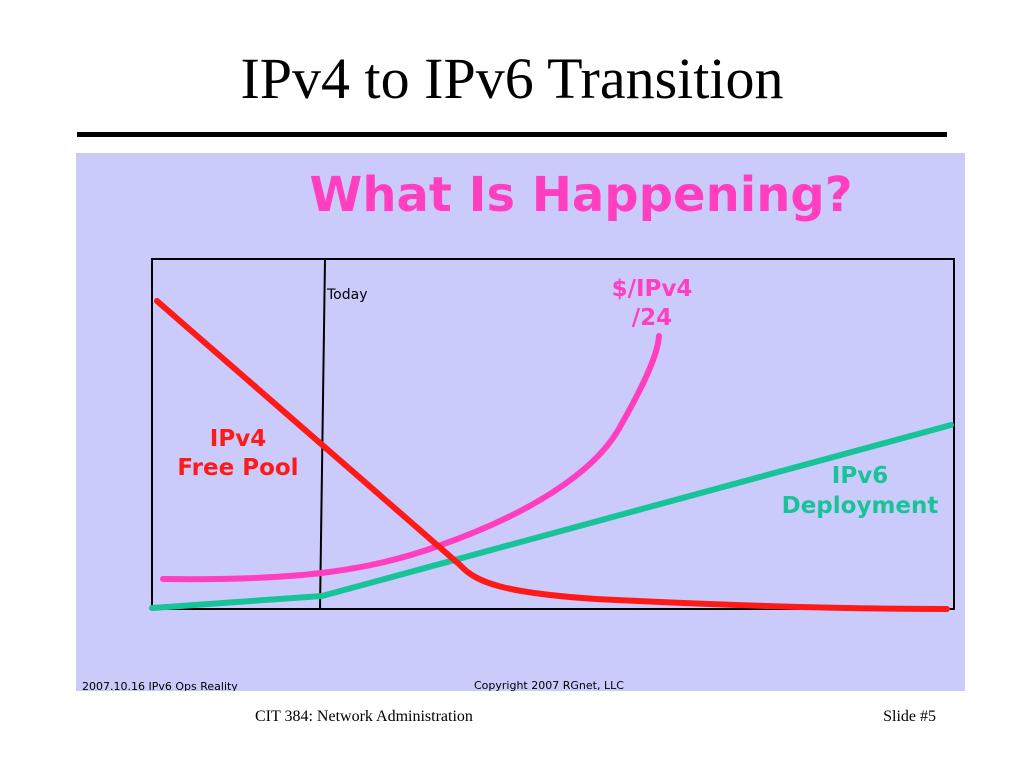 This screenshot has height=768, width=1024. What do you see at coordinates (512, 134) in the screenshot?
I see `title-underline` at bounding box center [512, 134].